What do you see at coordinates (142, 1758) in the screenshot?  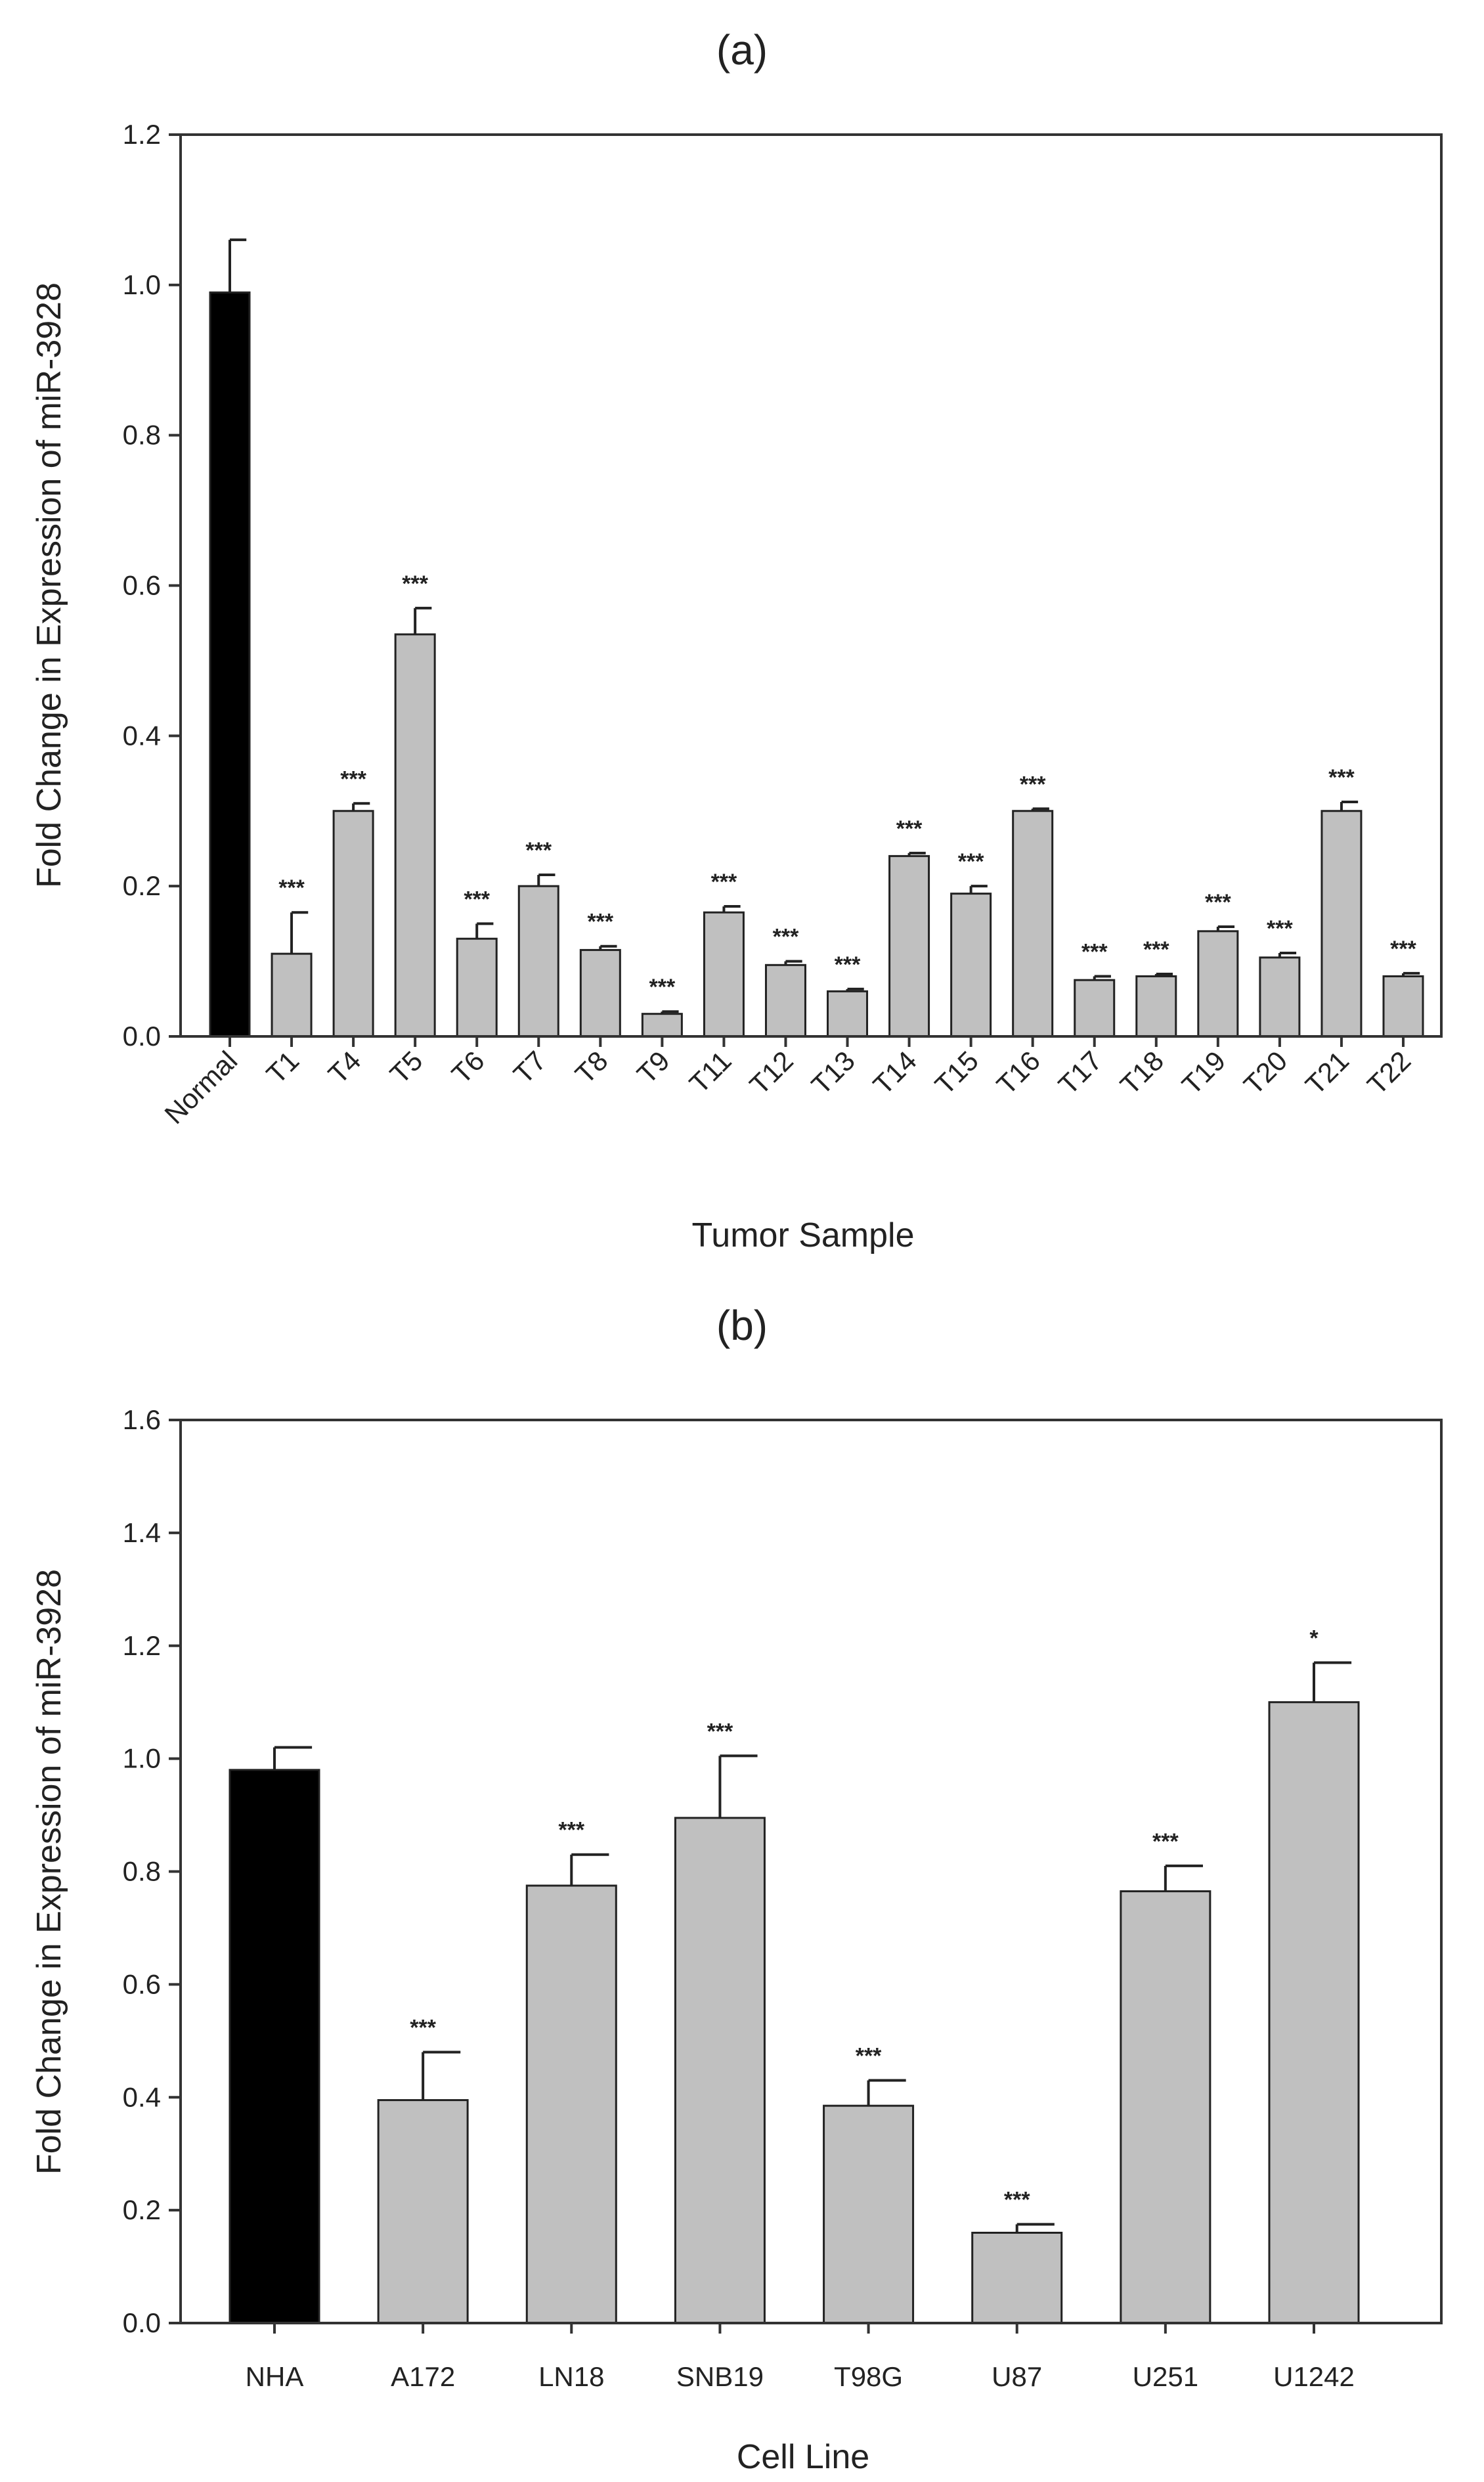 I see `y-tick-label-b: 1.0` at bounding box center [142, 1758].